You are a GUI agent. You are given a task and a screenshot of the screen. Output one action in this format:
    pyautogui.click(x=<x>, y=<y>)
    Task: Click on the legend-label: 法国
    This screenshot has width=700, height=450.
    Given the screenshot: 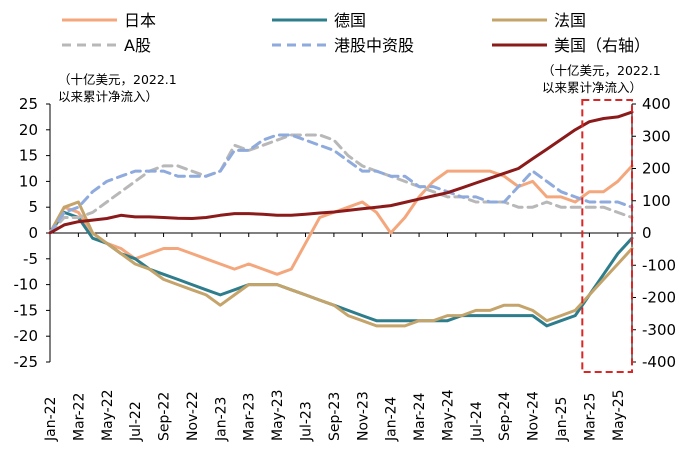 What is the action you would take?
    pyautogui.click(x=570, y=20)
    